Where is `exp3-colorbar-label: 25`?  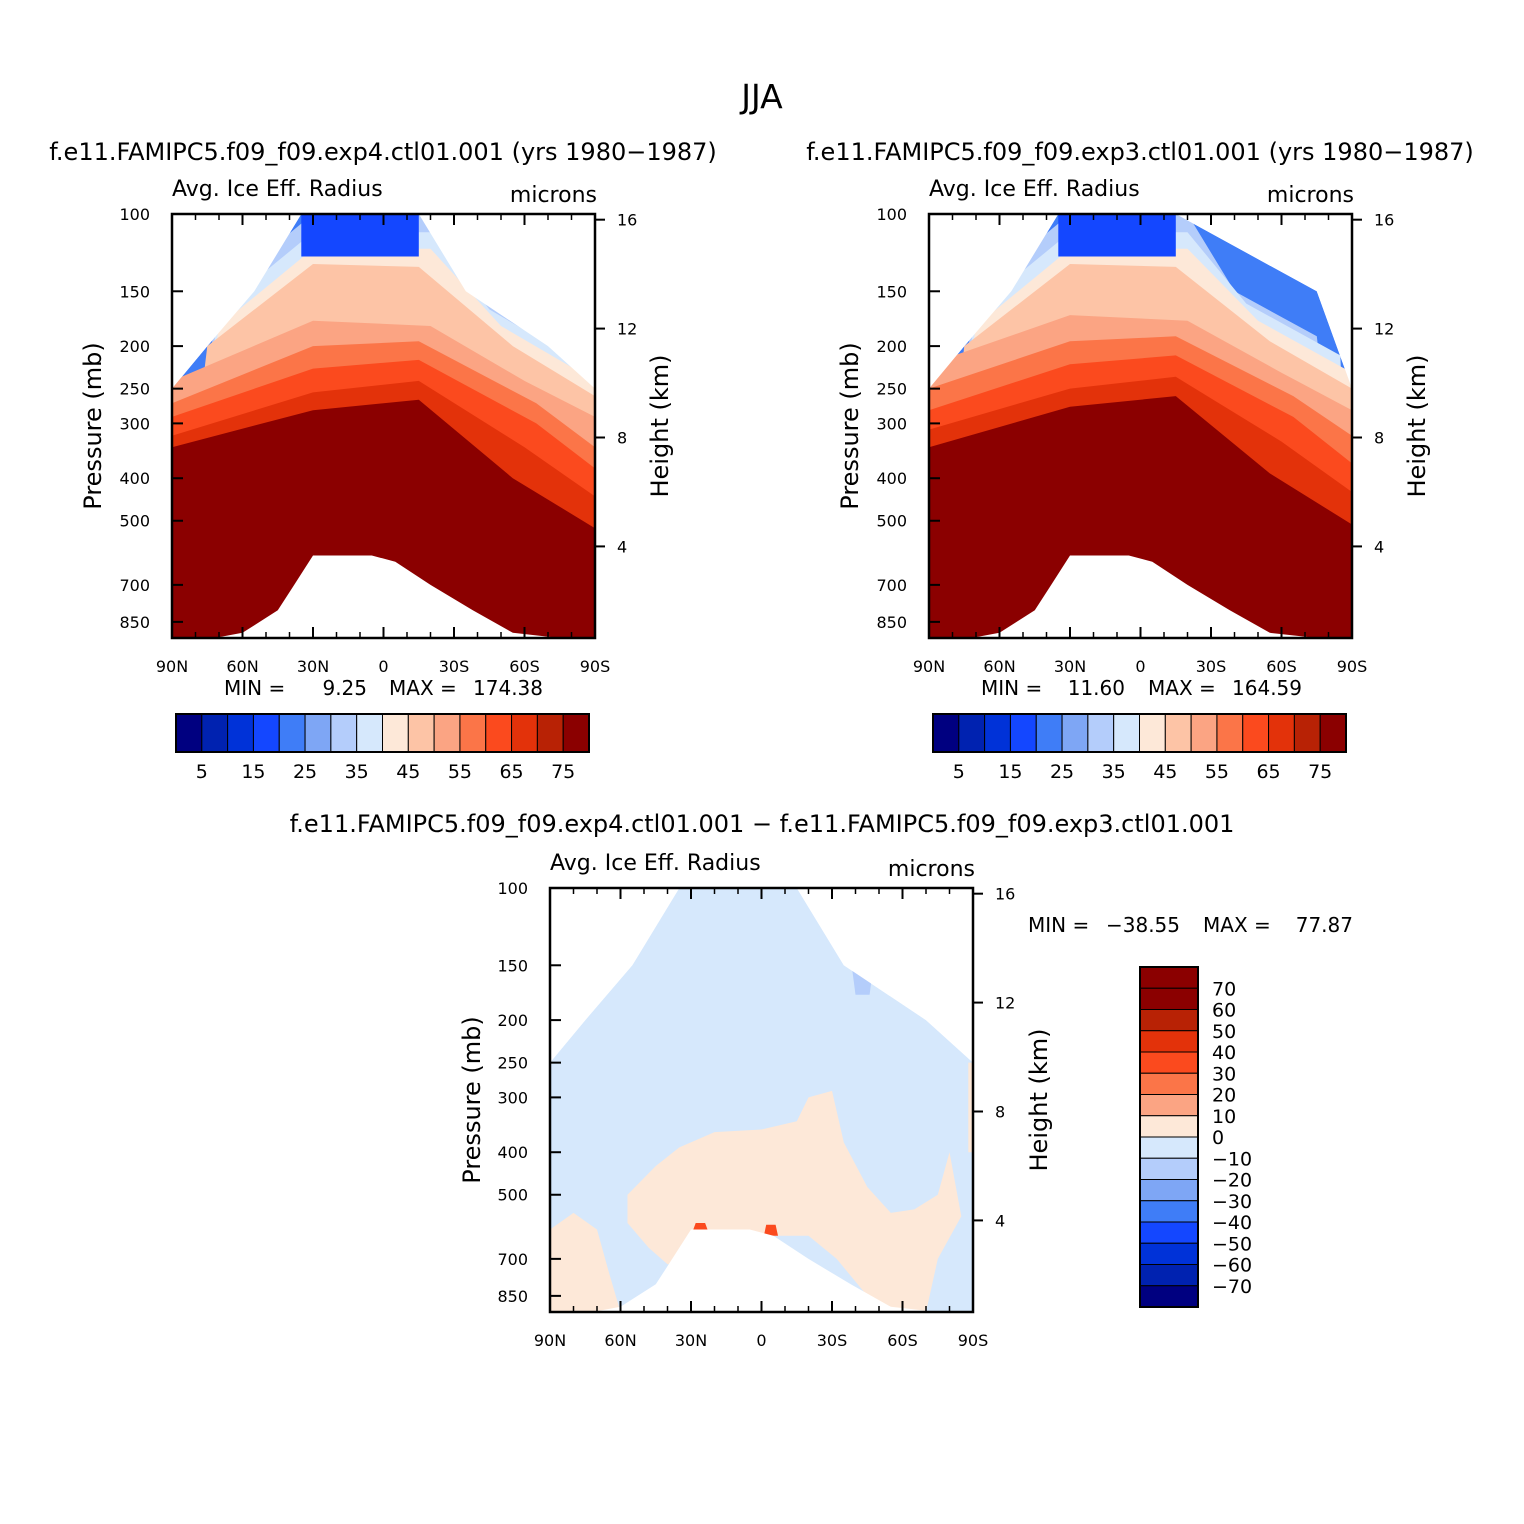
exp3-colorbar-label: 25 is located at coordinates (1062, 772).